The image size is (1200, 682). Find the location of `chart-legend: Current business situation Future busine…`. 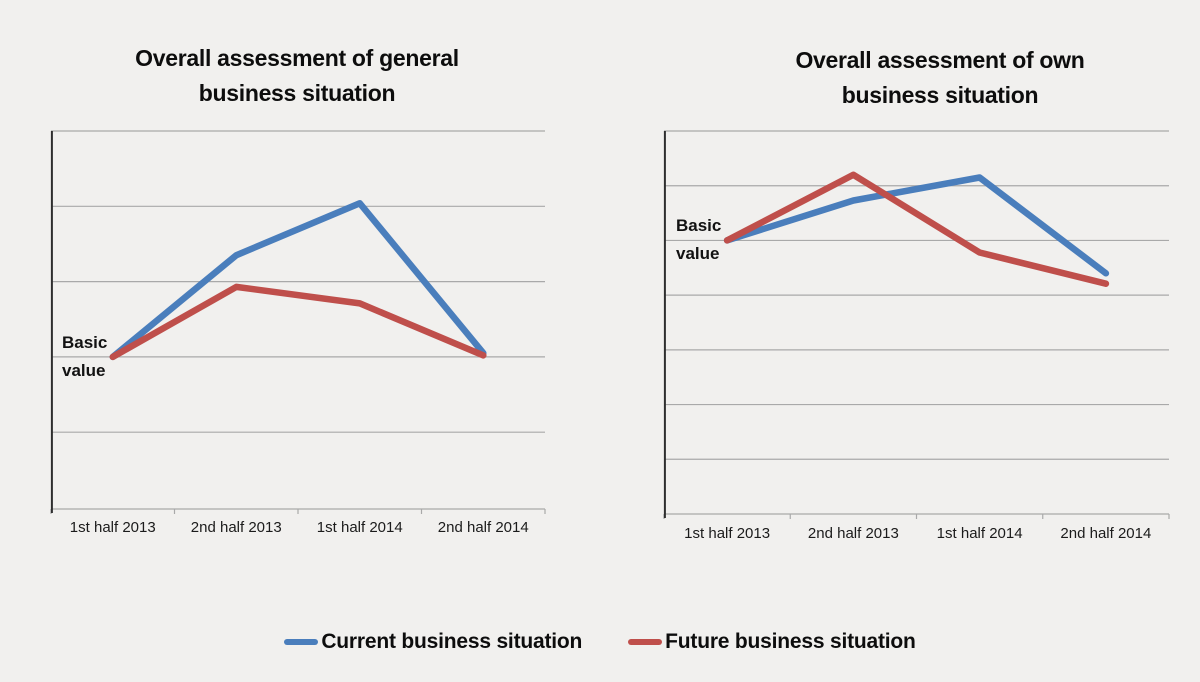

chart-legend: Current business situation Future busine… is located at coordinates (600, 642).